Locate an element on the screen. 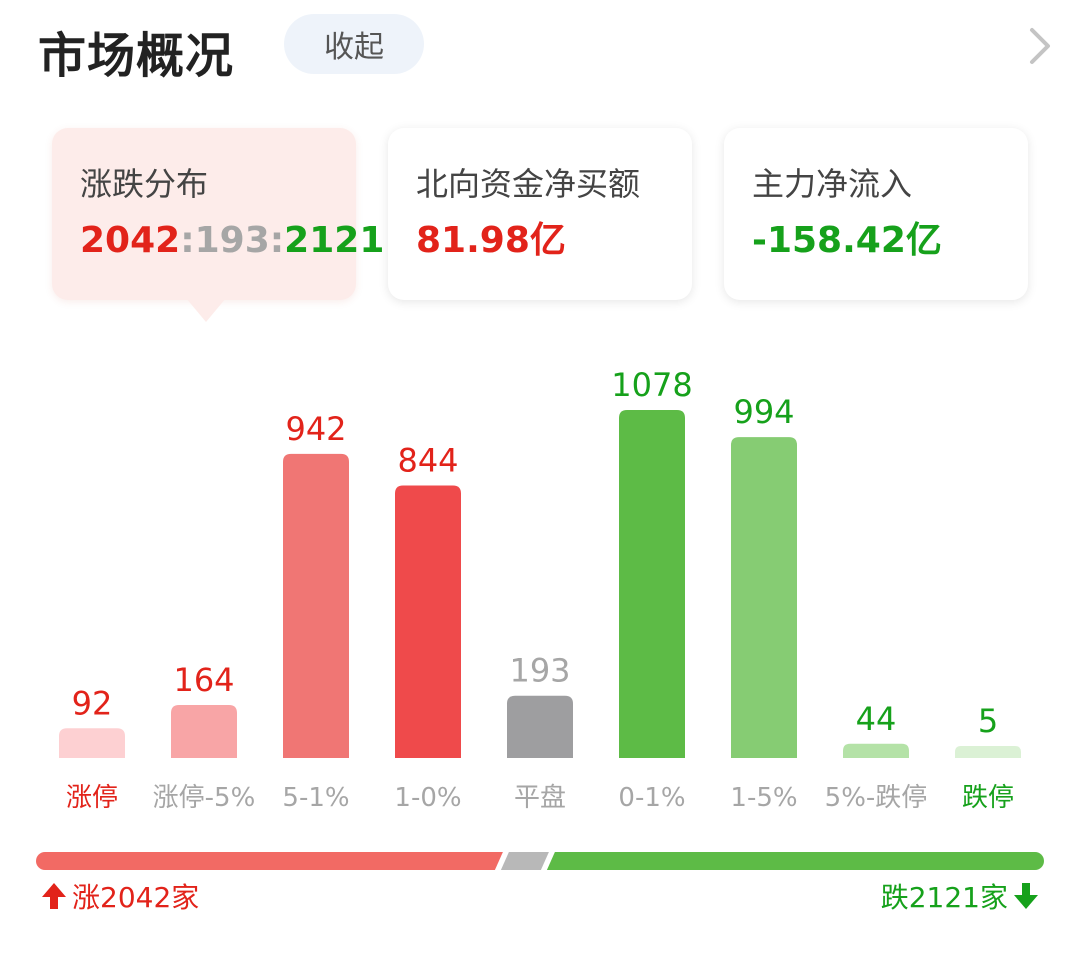  bar-value-label: 5 is located at coordinates (988, 721).